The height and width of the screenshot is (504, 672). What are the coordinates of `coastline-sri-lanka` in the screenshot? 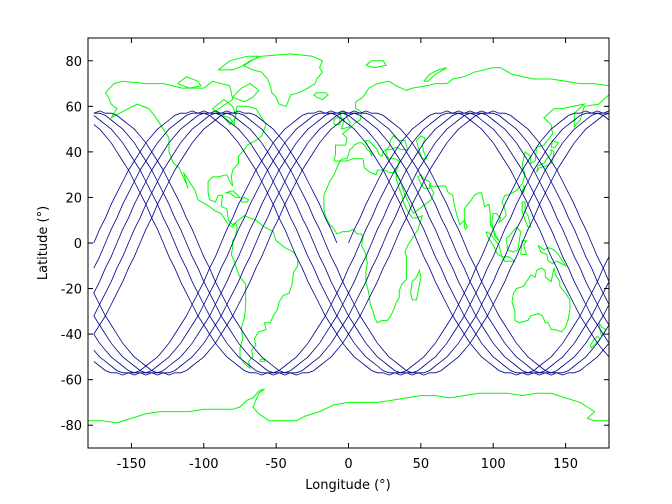 It's located at (465, 225).